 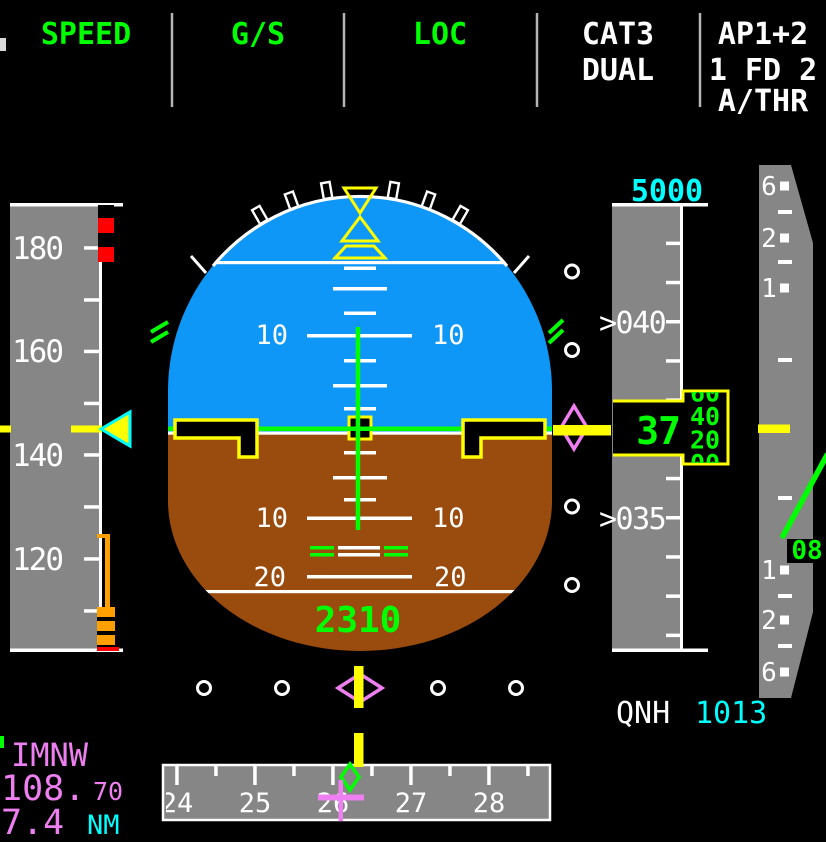 I want to click on vmax-barber-pole, so click(x=106, y=233).